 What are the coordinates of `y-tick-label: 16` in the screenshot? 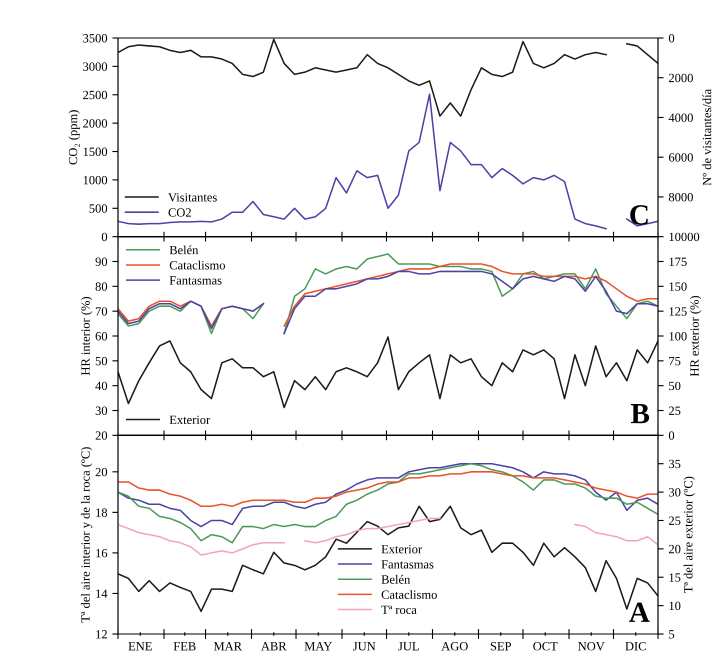 It's located at (102, 553).